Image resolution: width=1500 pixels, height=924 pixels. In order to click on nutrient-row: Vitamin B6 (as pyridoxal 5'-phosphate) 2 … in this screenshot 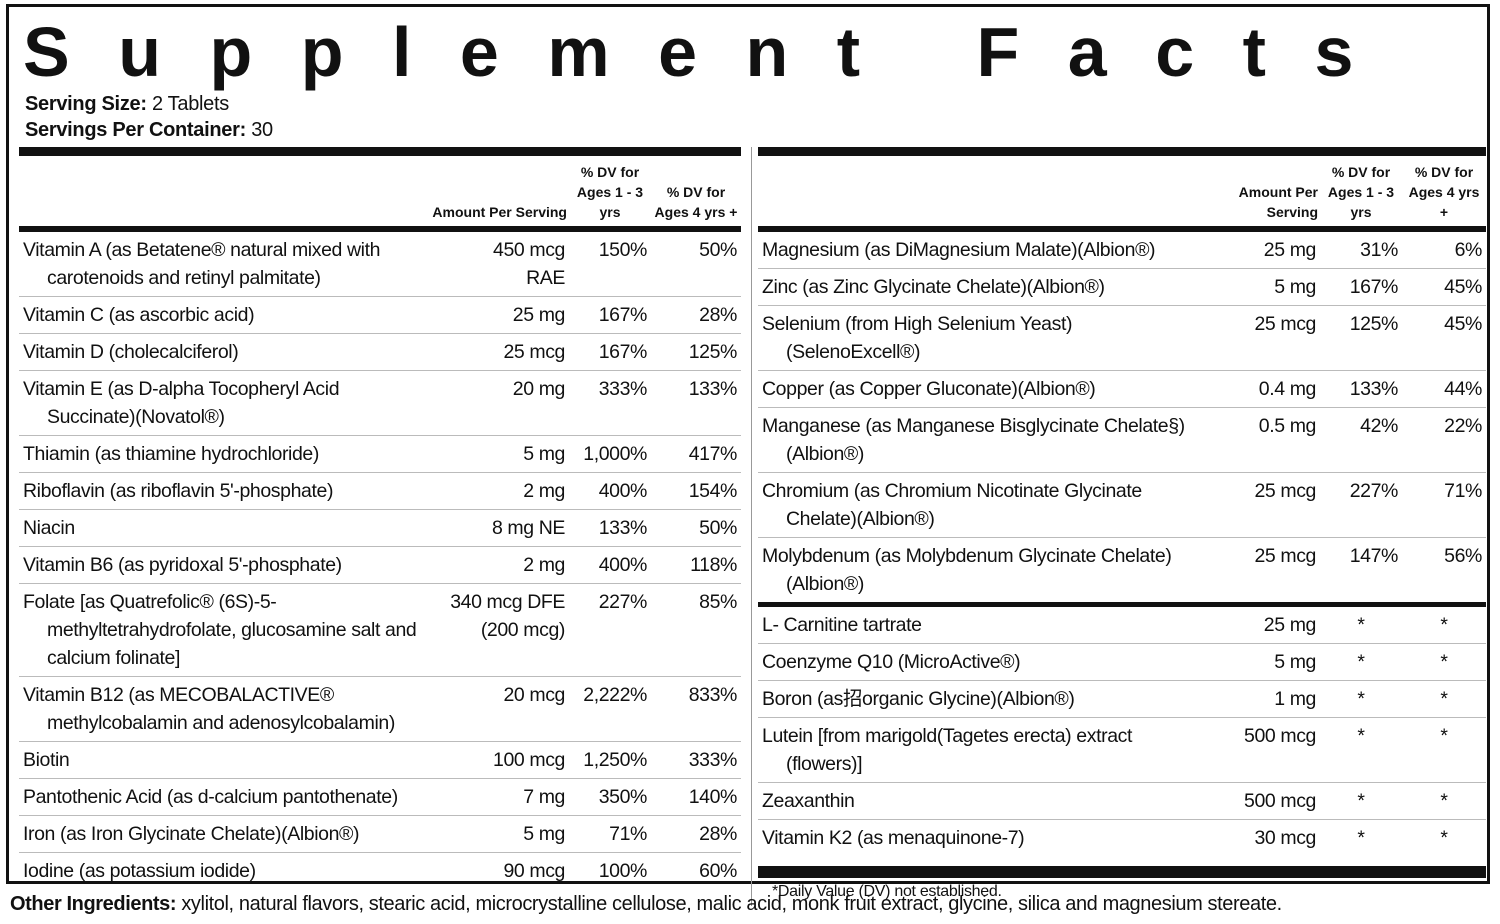, I will do `click(380, 565)`.